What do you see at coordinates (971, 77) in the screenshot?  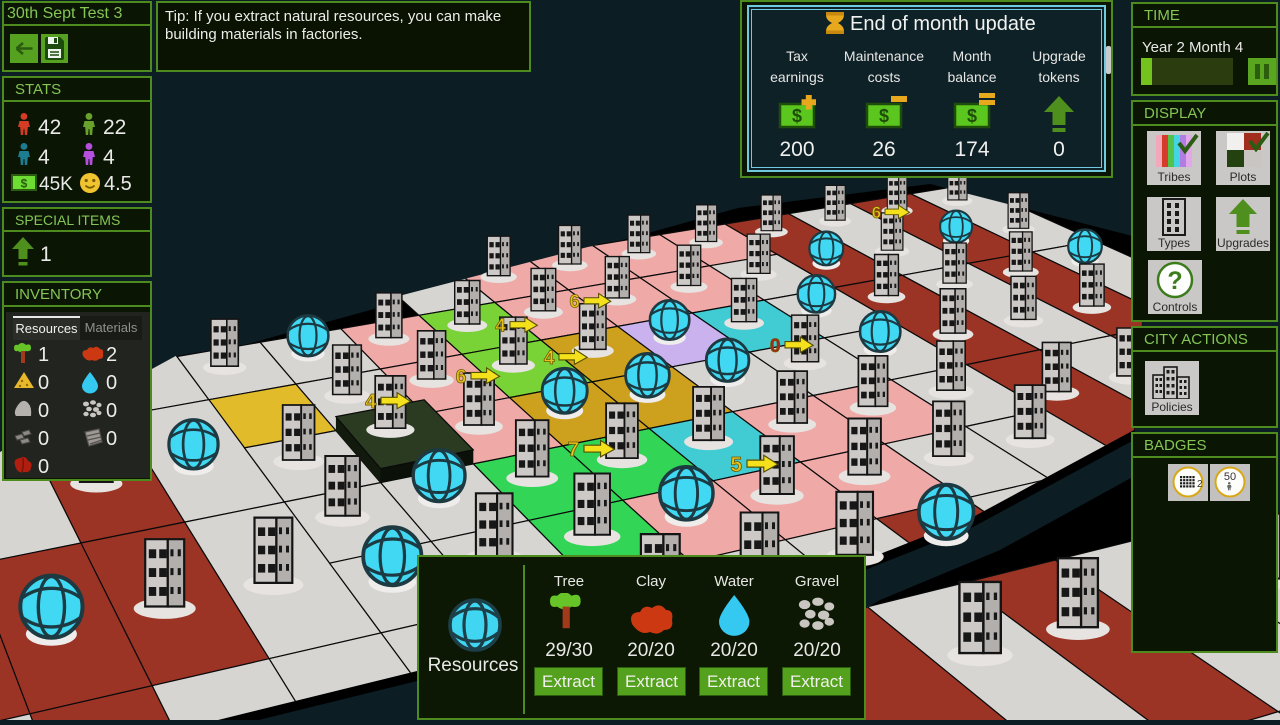 I see `svg-text: balance` at bounding box center [971, 77].